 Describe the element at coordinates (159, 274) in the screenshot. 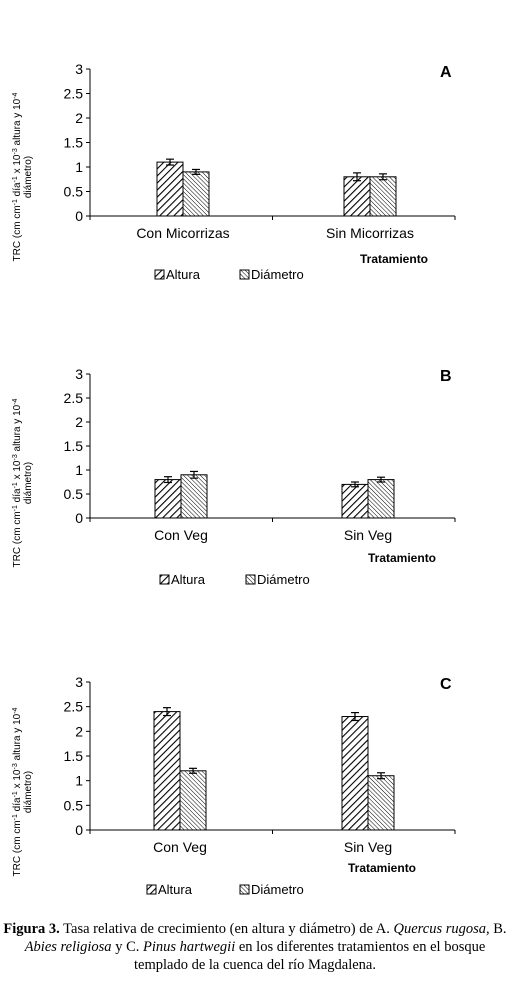

I see `panel-a-legend-swatch-altura` at that location.